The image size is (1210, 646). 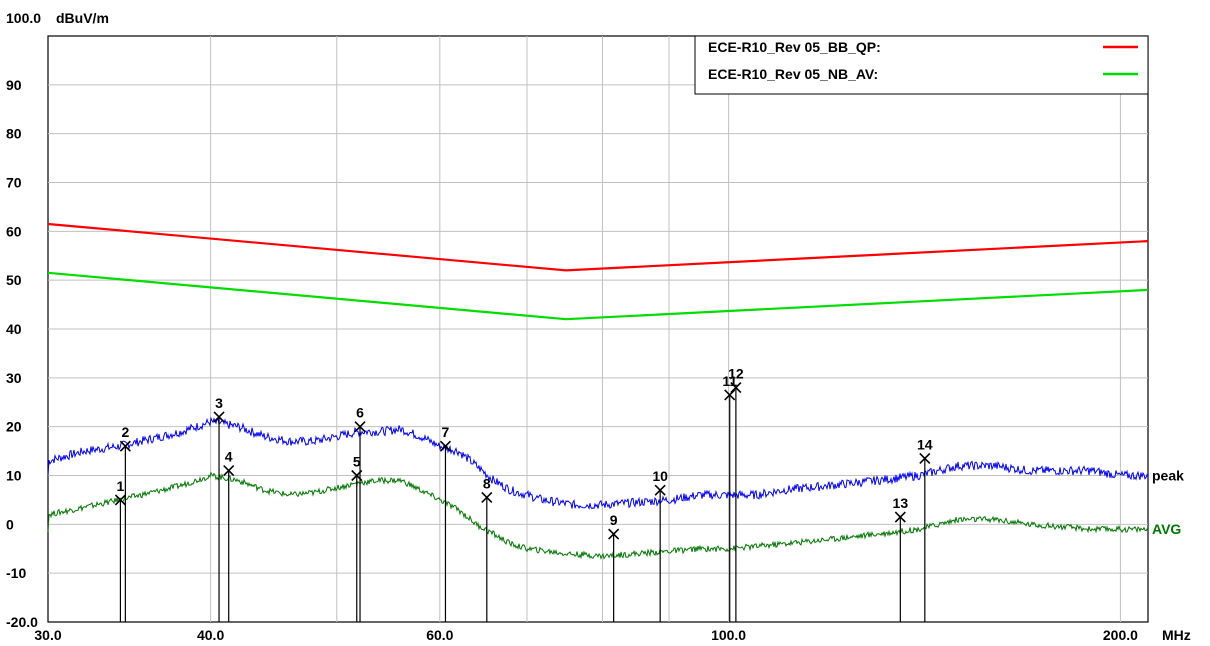 What do you see at coordinates (586, 635) in the screenshot?
I see `x-axis-ticks: 30.0 40.0 60.0 100.0 200.0` at bounding box center [586, 635].